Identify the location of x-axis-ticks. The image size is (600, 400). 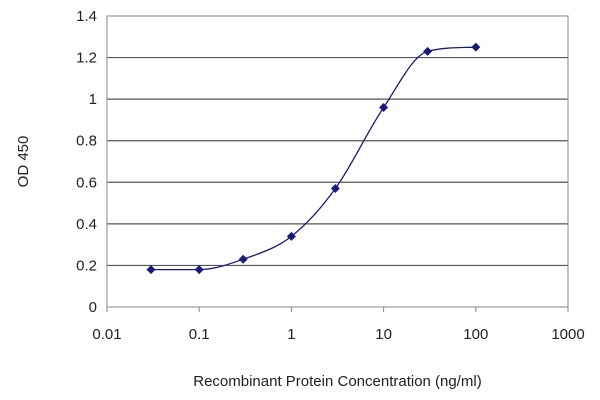
(337, 309).